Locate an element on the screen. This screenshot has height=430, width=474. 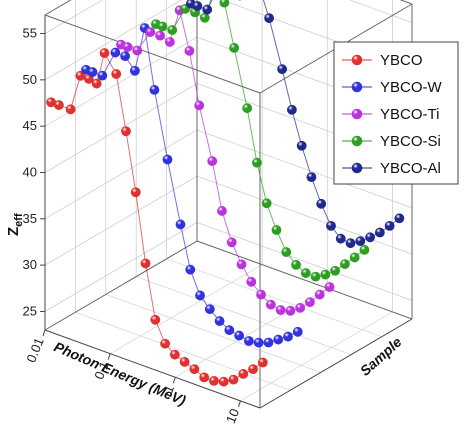
z-tick-label: 25 is located at coordinates (30, 310).